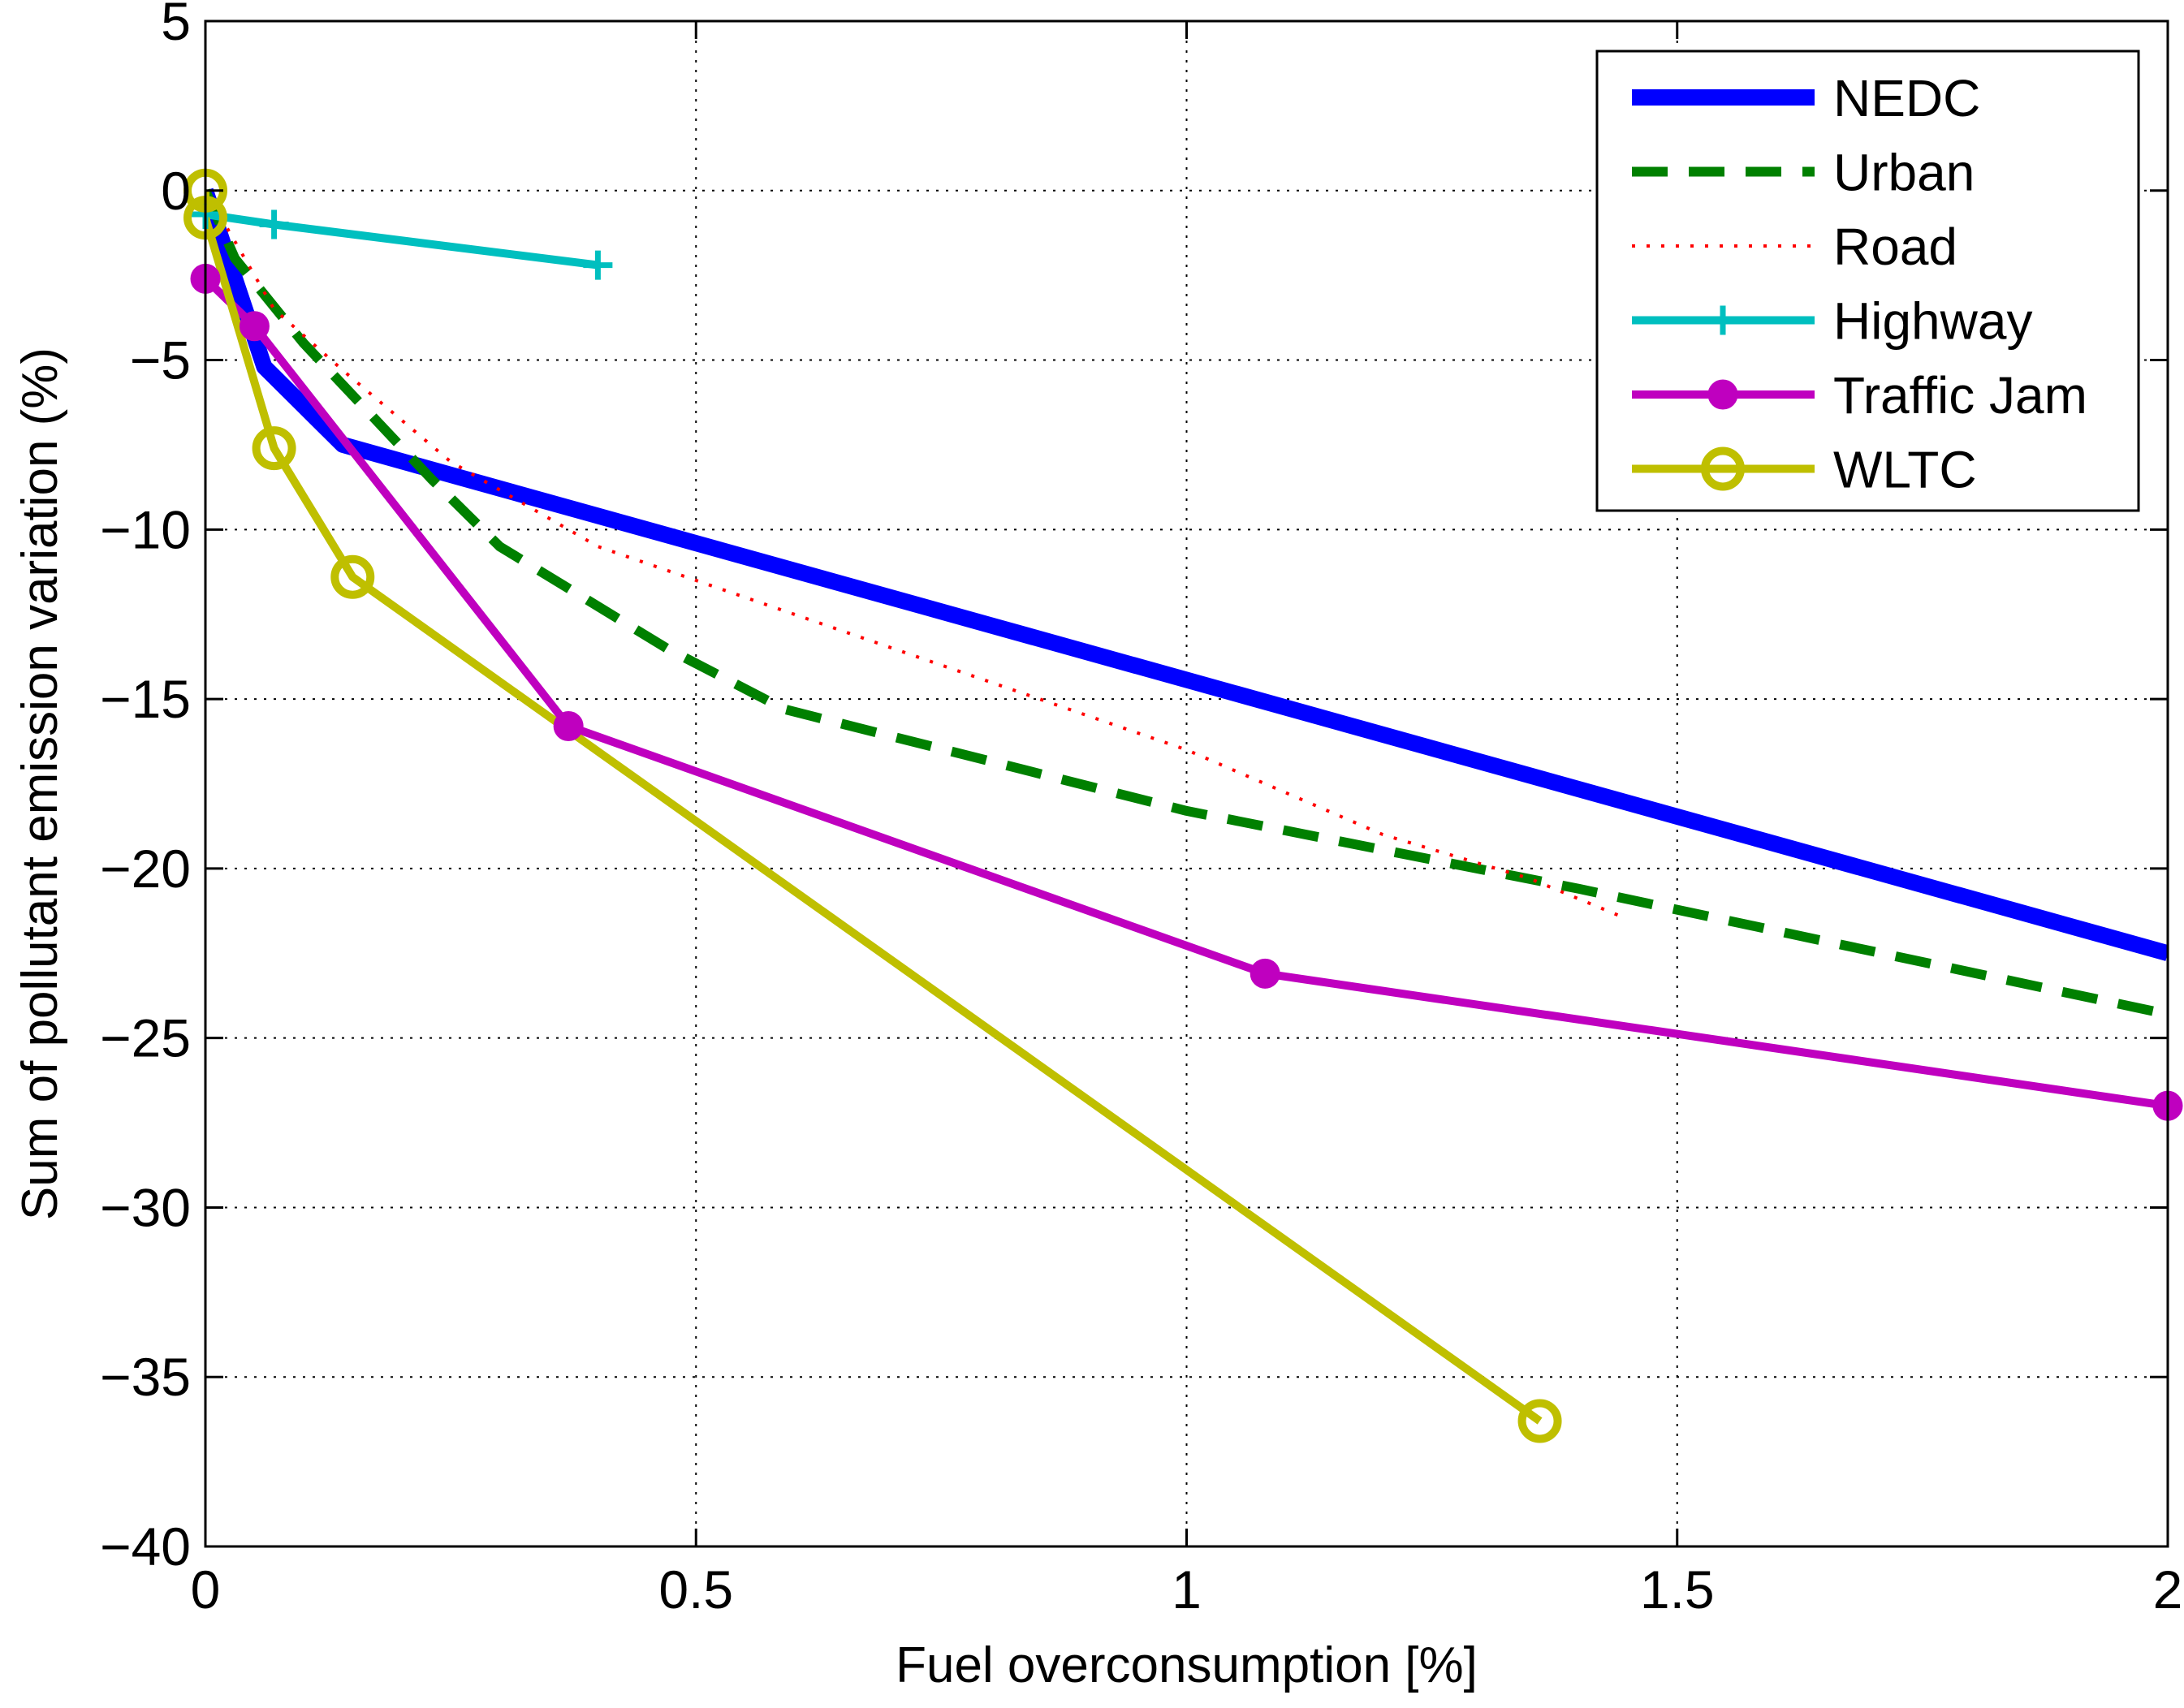 The height and width of the screenshot is (1708, 2184). What do you see at coordinates (145, 529) in the screenshot?
I see `y-tick-label: −10` at bounding box center [145, 529].